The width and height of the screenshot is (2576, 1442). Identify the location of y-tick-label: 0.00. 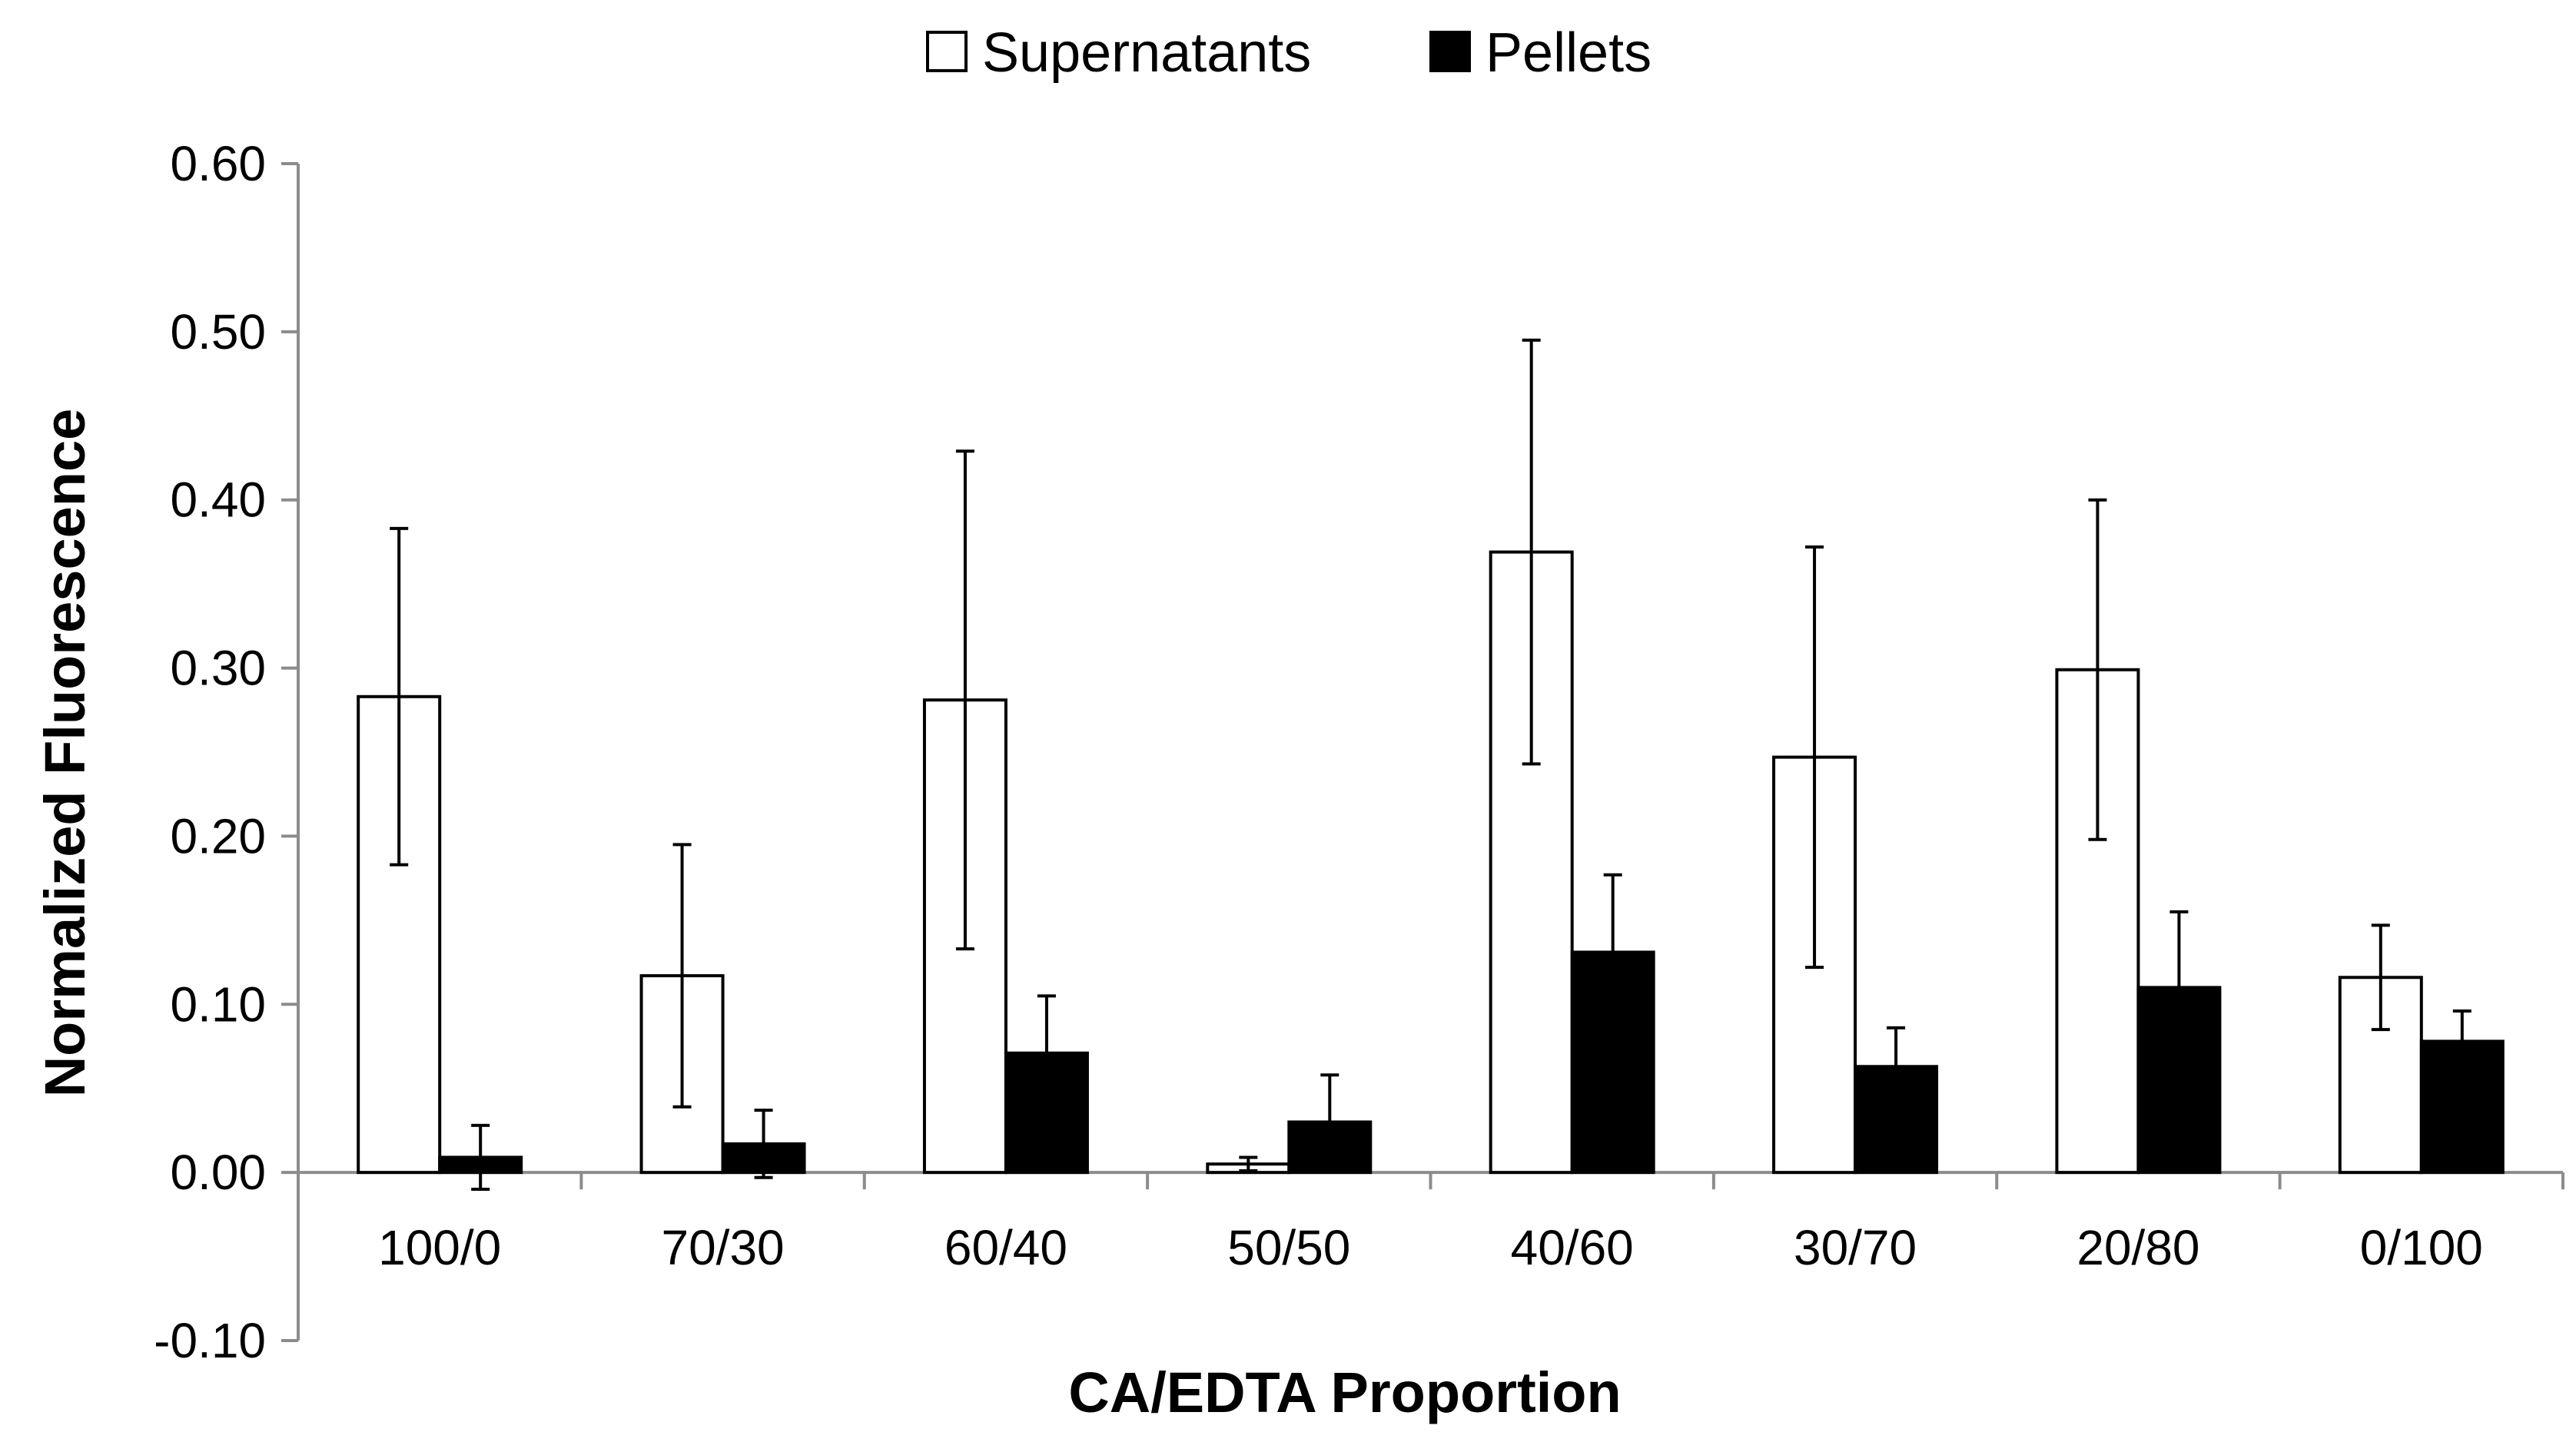
(218, 1172).